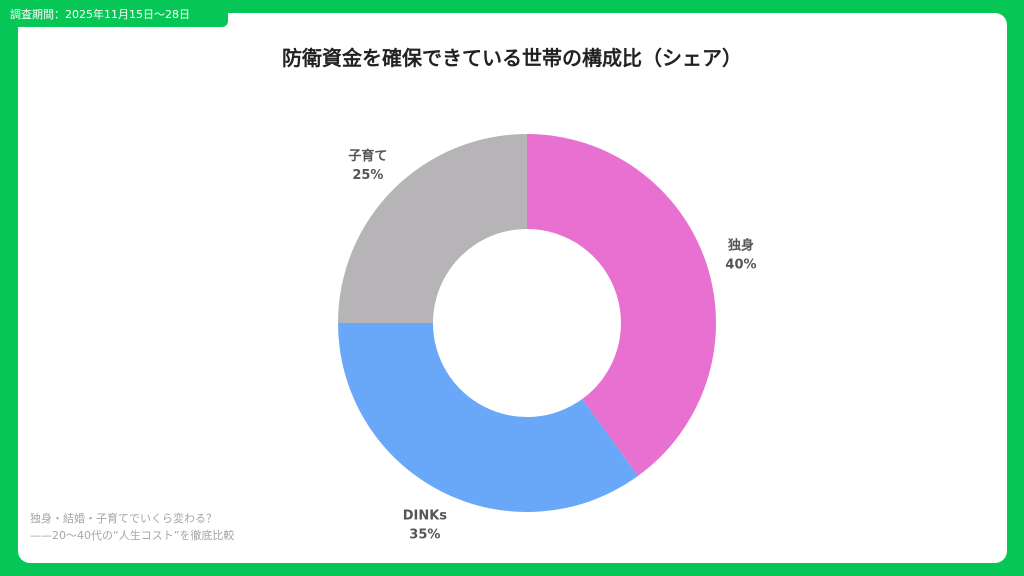 The width and height of the screenshot is (1024, 576). What do you see at coordinates (132, 527) in the screenshot?
I see `footnote: 独身・結婚・子育てでいくら変わる？ ——20〜40代の“人生コスト”を徹底比較` at bounding box center [132, 527].